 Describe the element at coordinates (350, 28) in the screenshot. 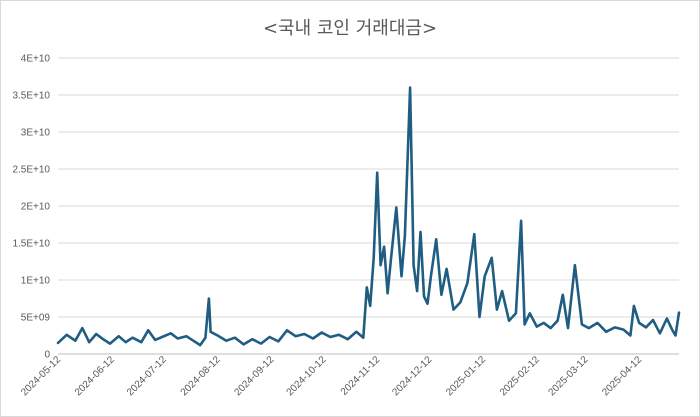

I see `chart-title: <국내 코인 거래대금>` at that location.